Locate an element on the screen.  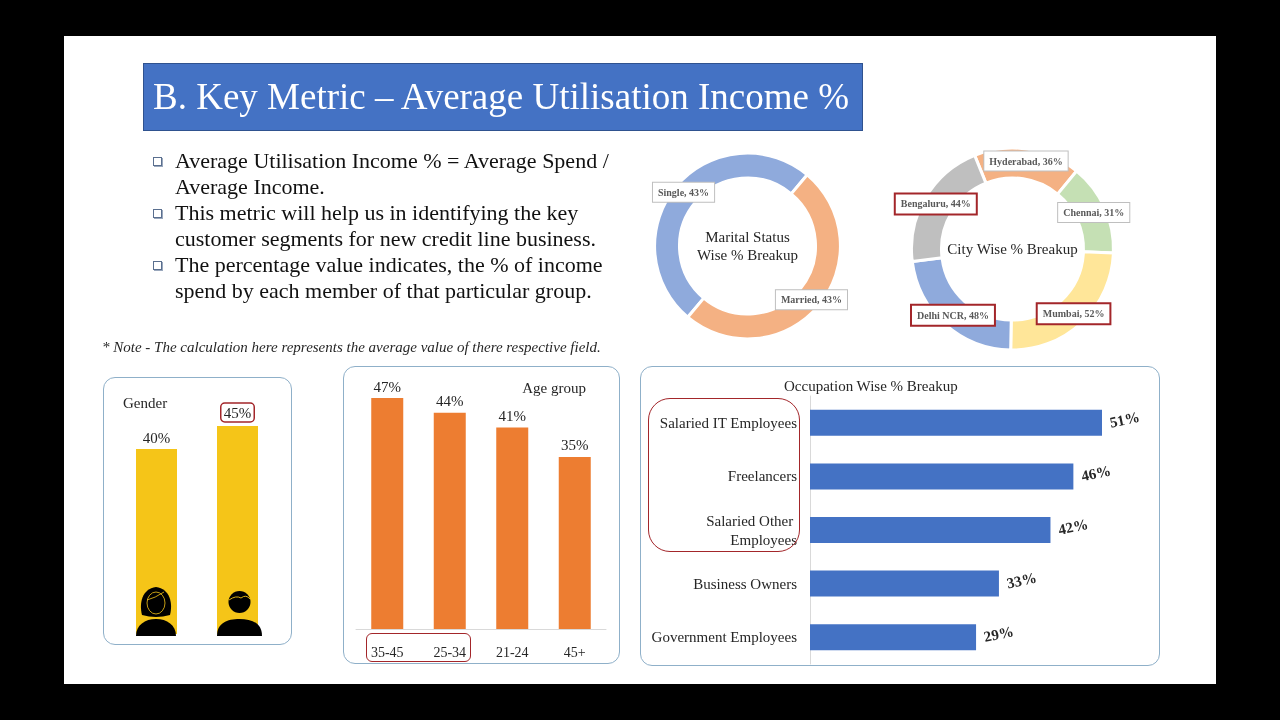
chart-title: Gender is located at coordinates (145, 402).